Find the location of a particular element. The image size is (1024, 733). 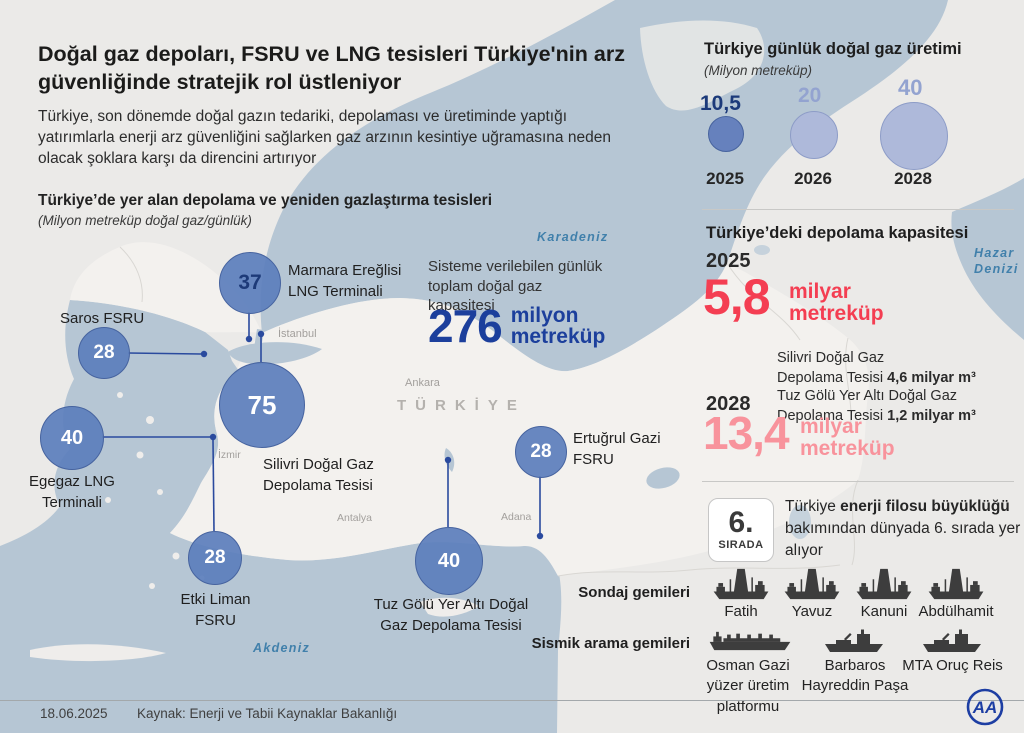

production-year-2028: 2028 is located at coordinates (913, 178).